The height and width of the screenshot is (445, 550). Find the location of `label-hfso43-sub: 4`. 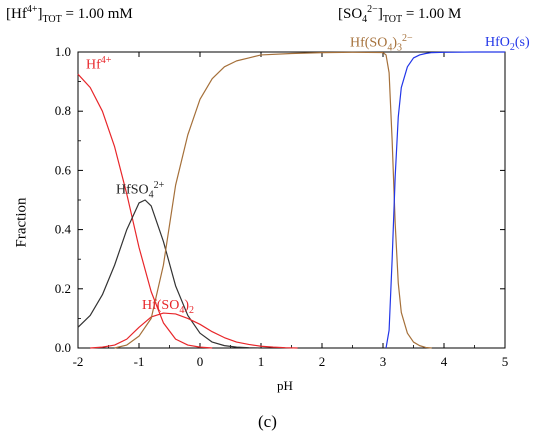

label-hfso43-sub: 4 is located at coordinates (390, 48).